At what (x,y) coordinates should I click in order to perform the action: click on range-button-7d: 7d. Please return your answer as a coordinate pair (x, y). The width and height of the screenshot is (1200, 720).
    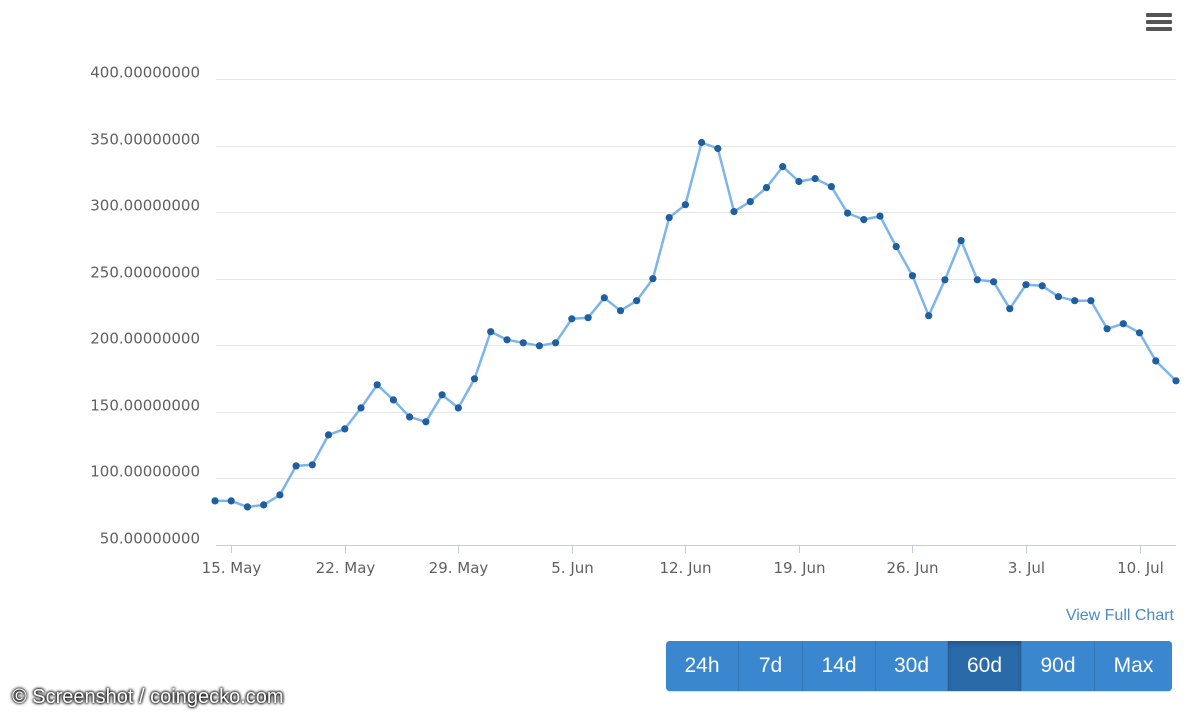
    Looking at the image, I should click on (771, 666).